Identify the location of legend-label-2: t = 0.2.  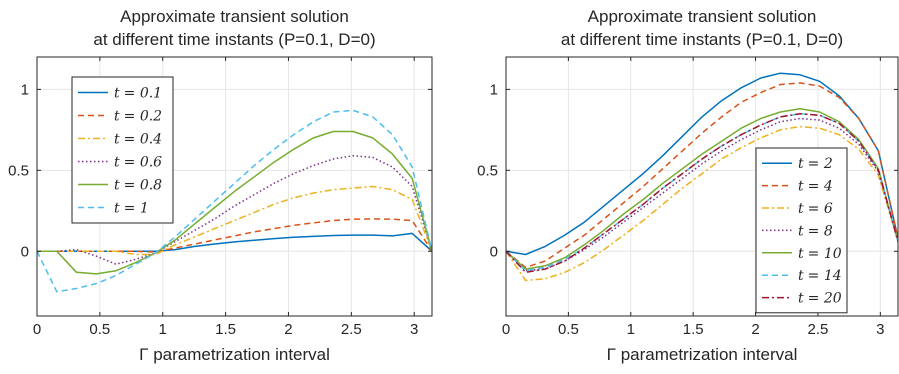
(138, 117).